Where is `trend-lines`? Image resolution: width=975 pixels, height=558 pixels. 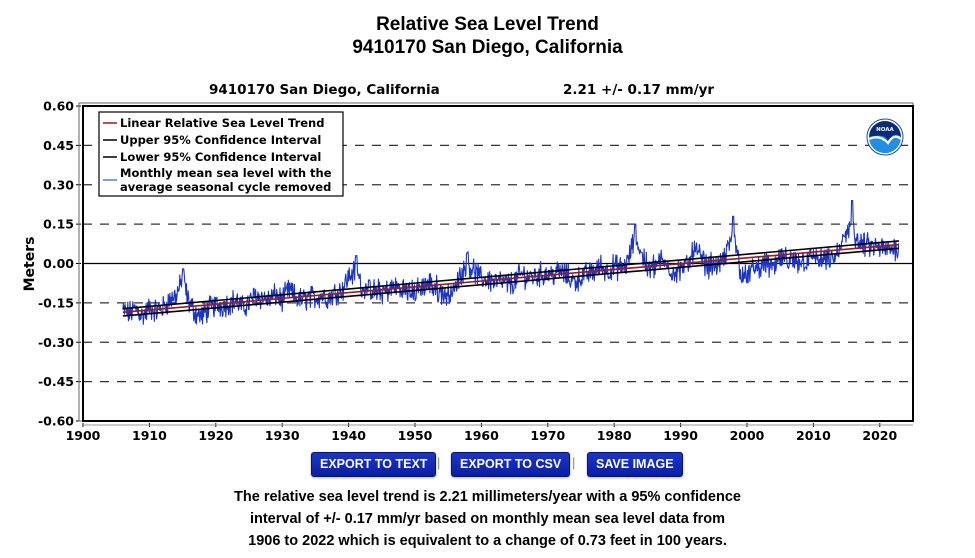 trend-lines is located at coordinates (511, 278).